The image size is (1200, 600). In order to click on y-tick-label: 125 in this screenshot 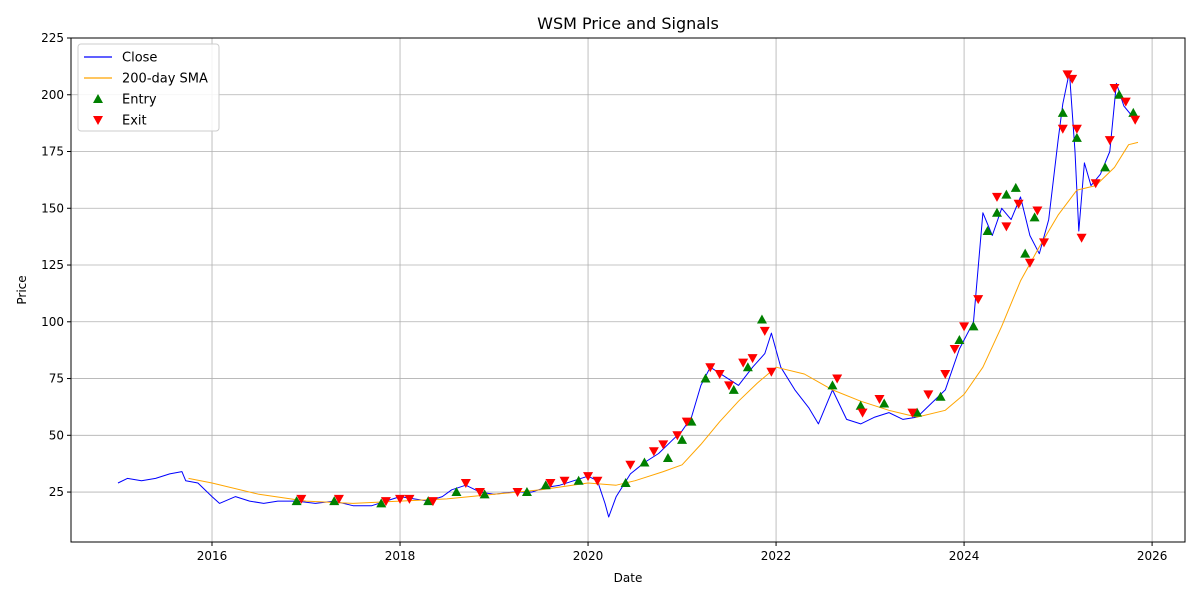, I will do `click(52, 265)`.